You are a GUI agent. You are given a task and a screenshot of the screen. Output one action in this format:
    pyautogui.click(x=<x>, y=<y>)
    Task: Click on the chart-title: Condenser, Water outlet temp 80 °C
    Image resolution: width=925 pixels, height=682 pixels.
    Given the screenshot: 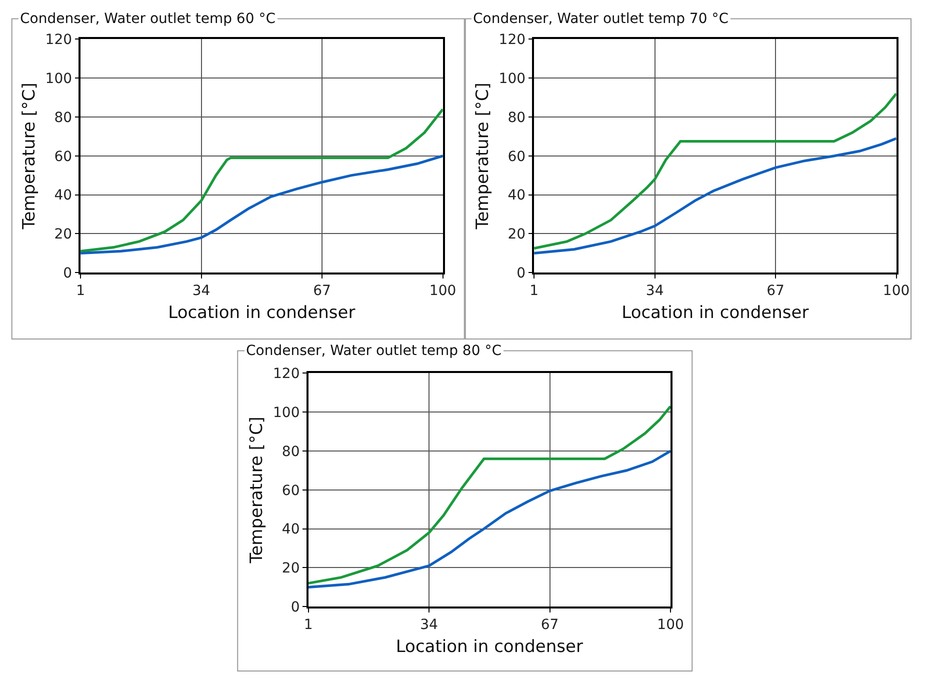 What is the action you would take?
    pyautogui.click(x=374, y=351)
    